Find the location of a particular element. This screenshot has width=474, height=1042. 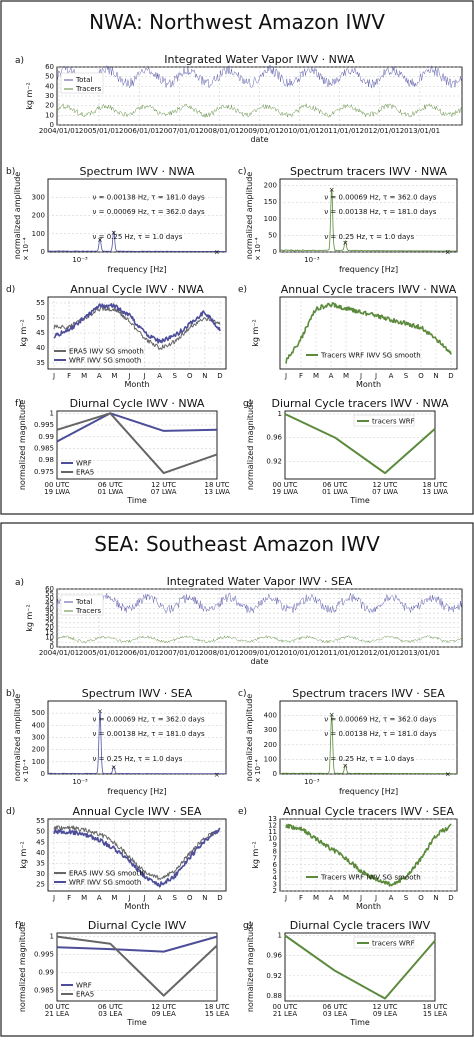

peak-annotation: ν = 0.00138 Hz, τ = 181.0 days is located at coordinates (380, 734).